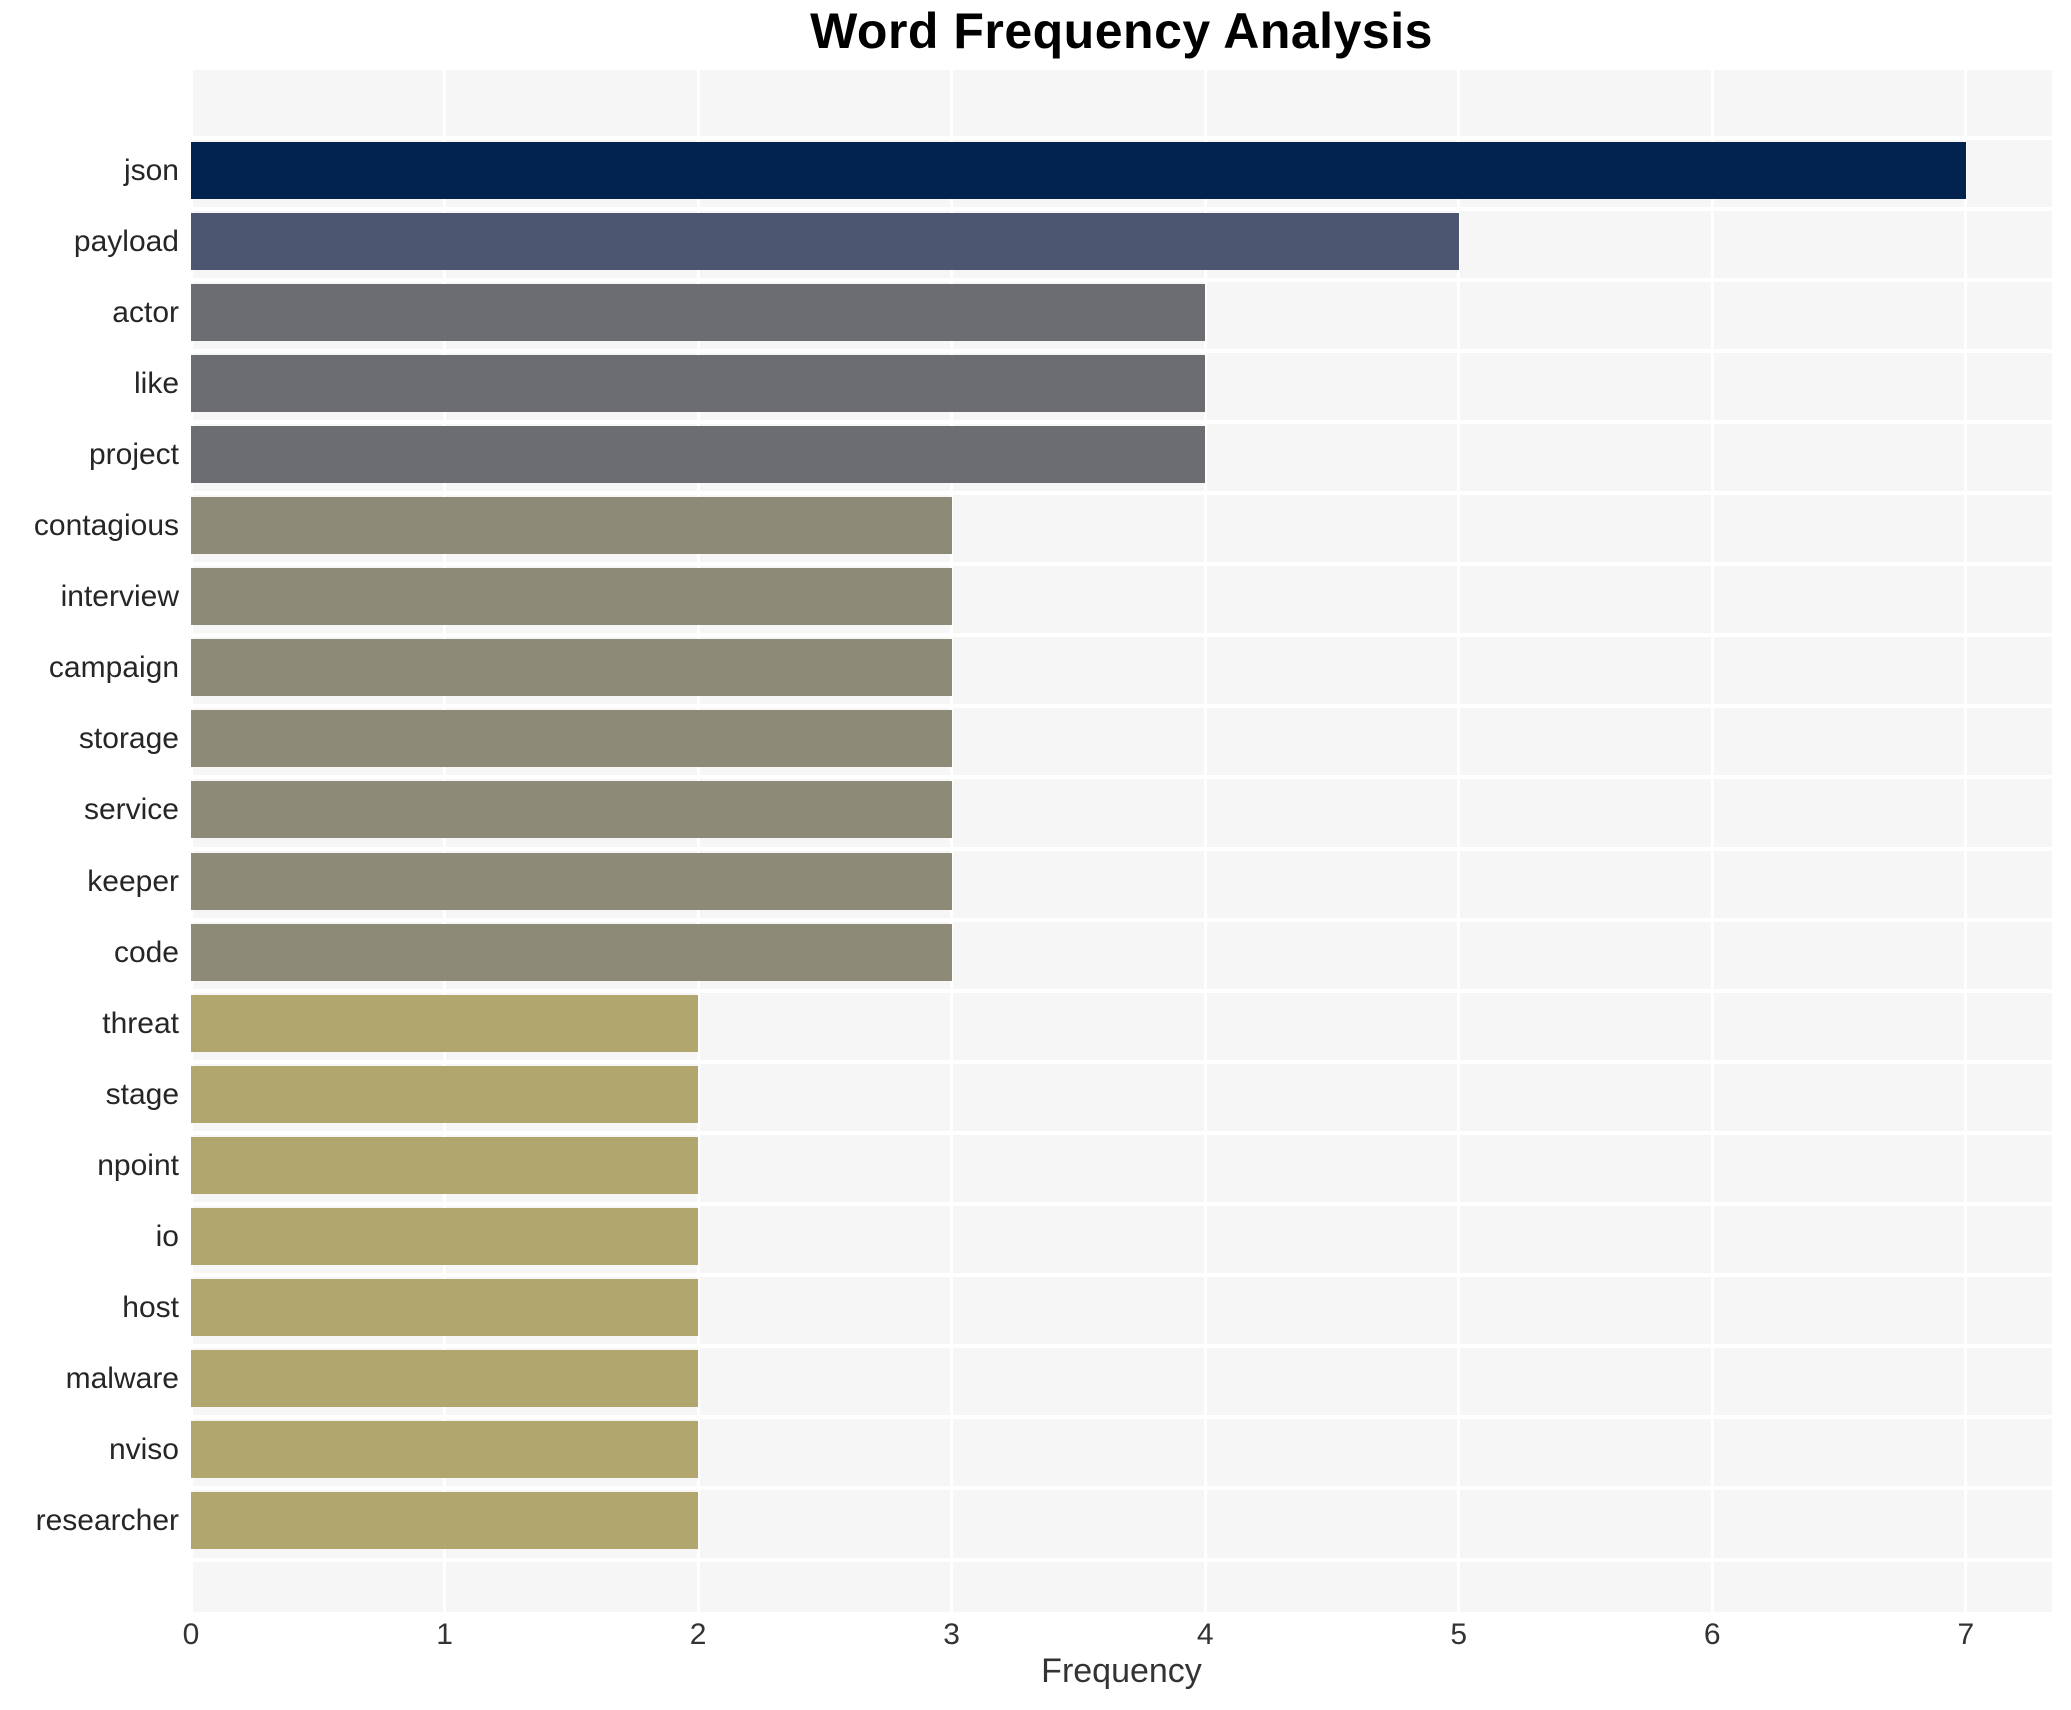  What do you see at coordinates (138, 1165) in the screenshot?
I see `y-label-npoint: npoint` at bounding box center [138, 1165].